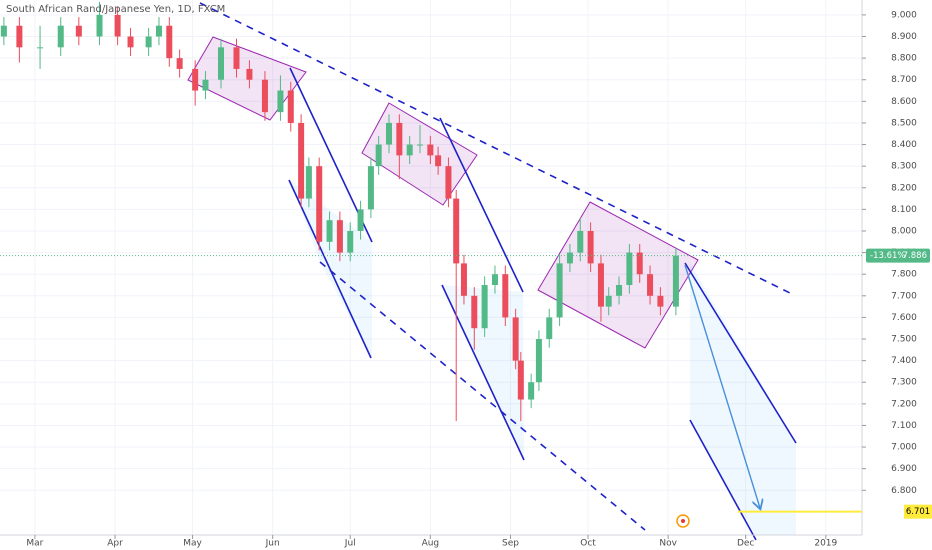 Image resolution: width=932 pixels, height=550 pixels. Describe the element at coordinates (887, 256) in the screenshot. I see `last-price-change: -13.61%` at that location.